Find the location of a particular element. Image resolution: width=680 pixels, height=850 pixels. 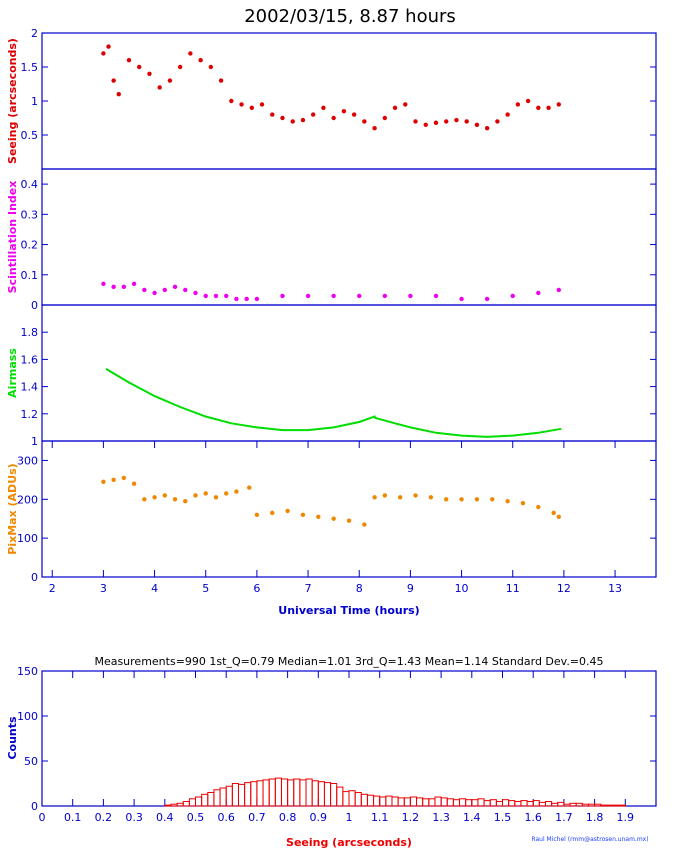

y-tick-label: 200 is located at coordinates (27, 499).